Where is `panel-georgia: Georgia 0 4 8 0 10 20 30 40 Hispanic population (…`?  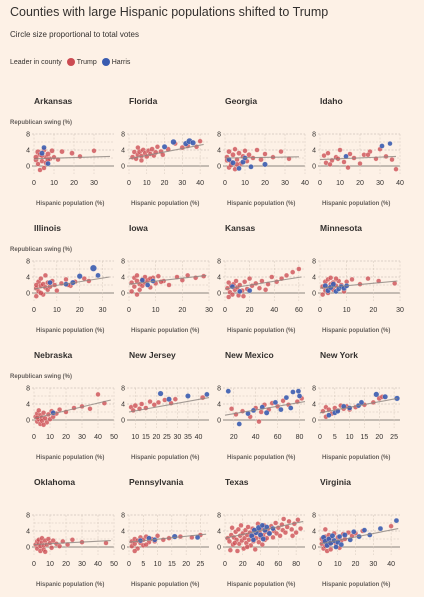
panel-georgia: Georgia 0 4 8 0 10 20 30 40 Hispanic population (… is located at coordinates (263, 151).